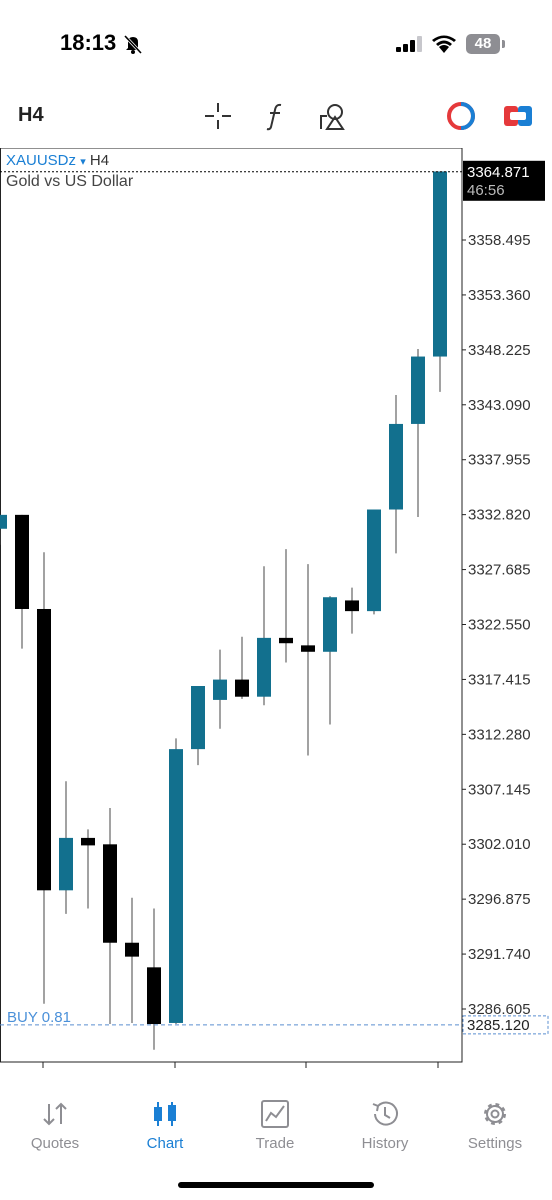 The height and width of the screenshot is (1200, 552). Describe the element at coordinates (165, 1143) in the screenshot. I see `tab-chart-label: Chart` at that location.